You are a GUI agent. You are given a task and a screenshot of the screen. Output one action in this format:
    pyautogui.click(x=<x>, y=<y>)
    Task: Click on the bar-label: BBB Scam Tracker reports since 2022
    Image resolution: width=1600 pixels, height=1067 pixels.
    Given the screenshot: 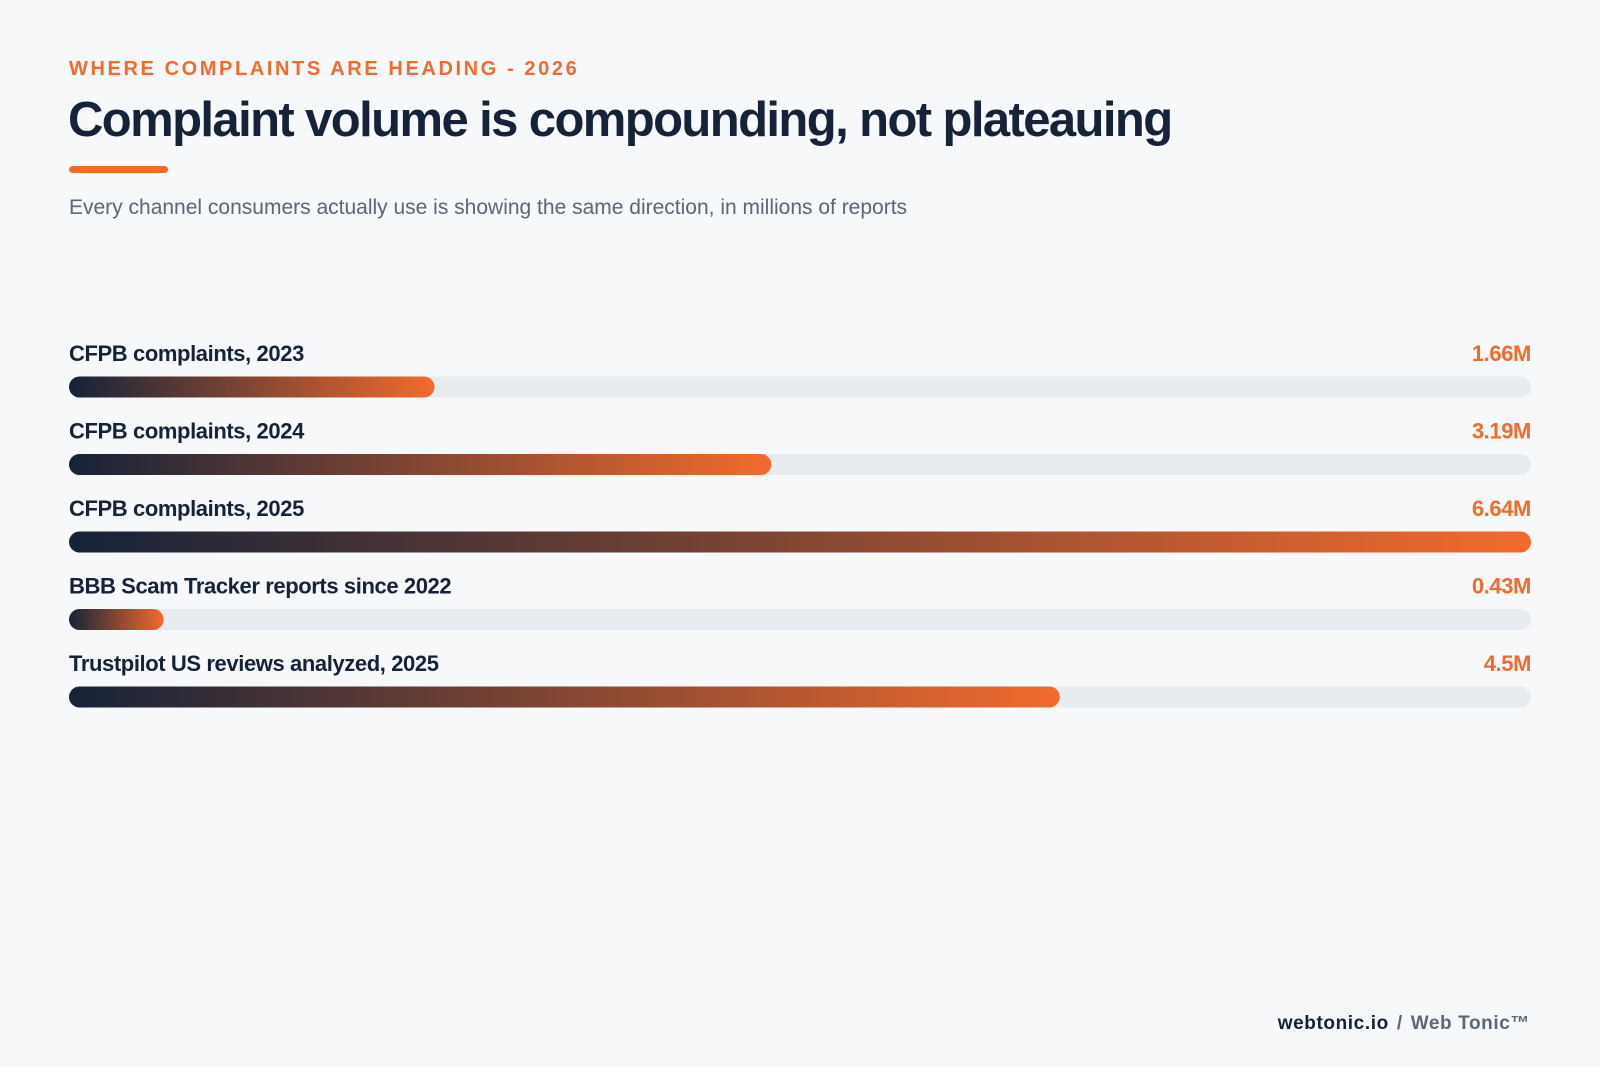 What is the action you would take?
    pyautogui.click(x=260, y=586)
    